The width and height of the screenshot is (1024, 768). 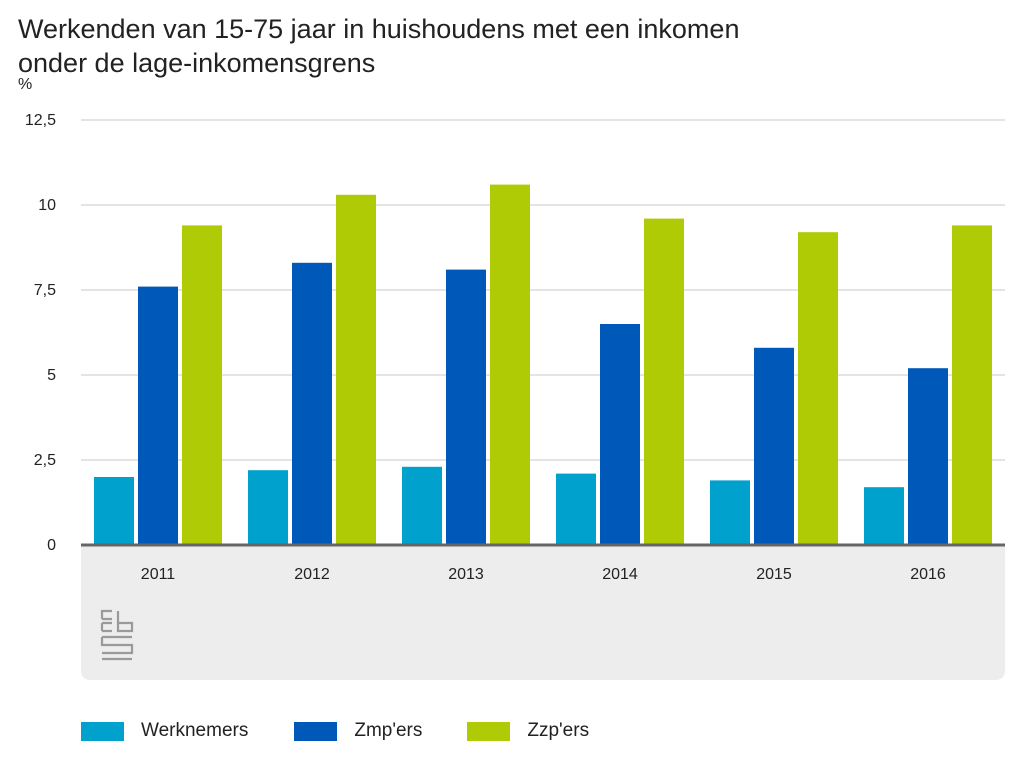 I want to click on x-tick-label: 2016, so click(x=928, y=574).